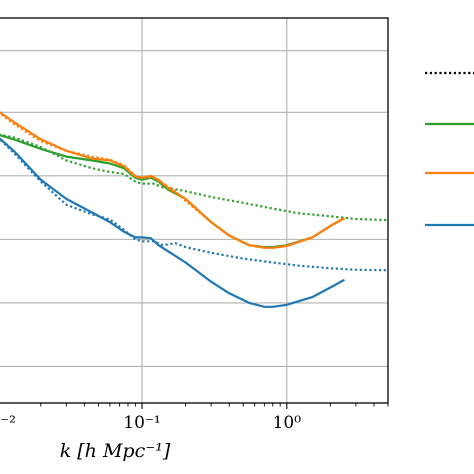 The height and width of the screenshot is (474, 474). Describe the element at coordinates (115, 451) in the screenshot. I see `x-axis-label: k [h Mpc⁻¹]` at that location.